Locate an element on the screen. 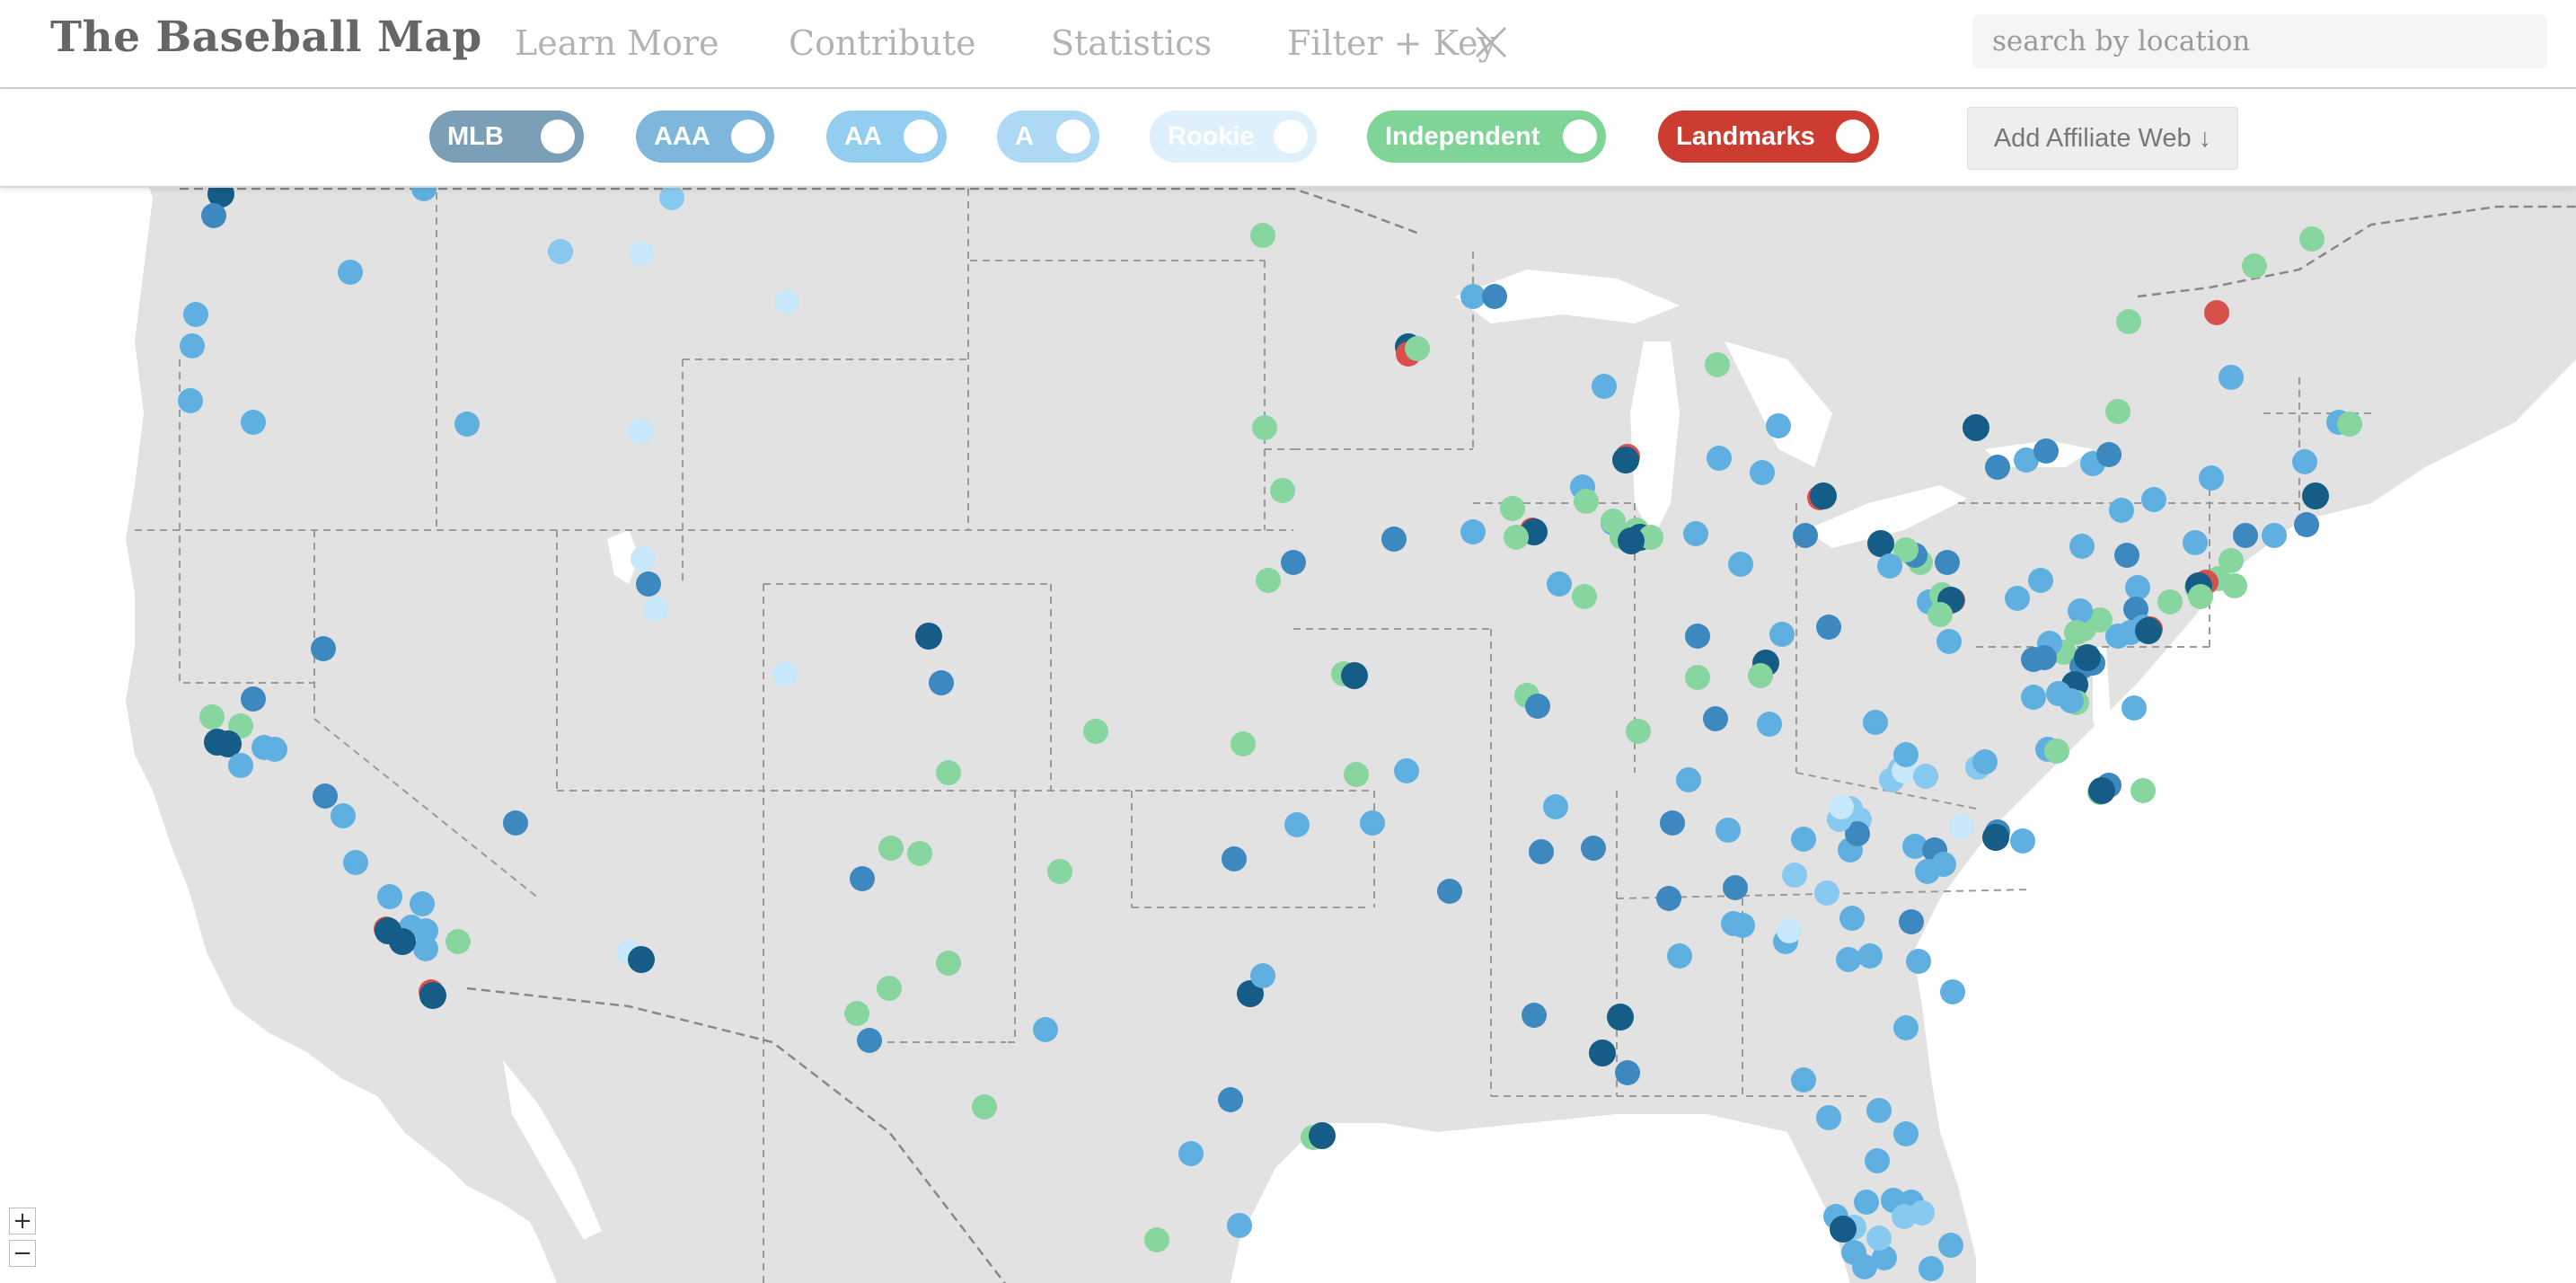 Image resolution: width=2576 pixels, height=1283 pixels. landmark-marker is located at coordinates (2216, 313).